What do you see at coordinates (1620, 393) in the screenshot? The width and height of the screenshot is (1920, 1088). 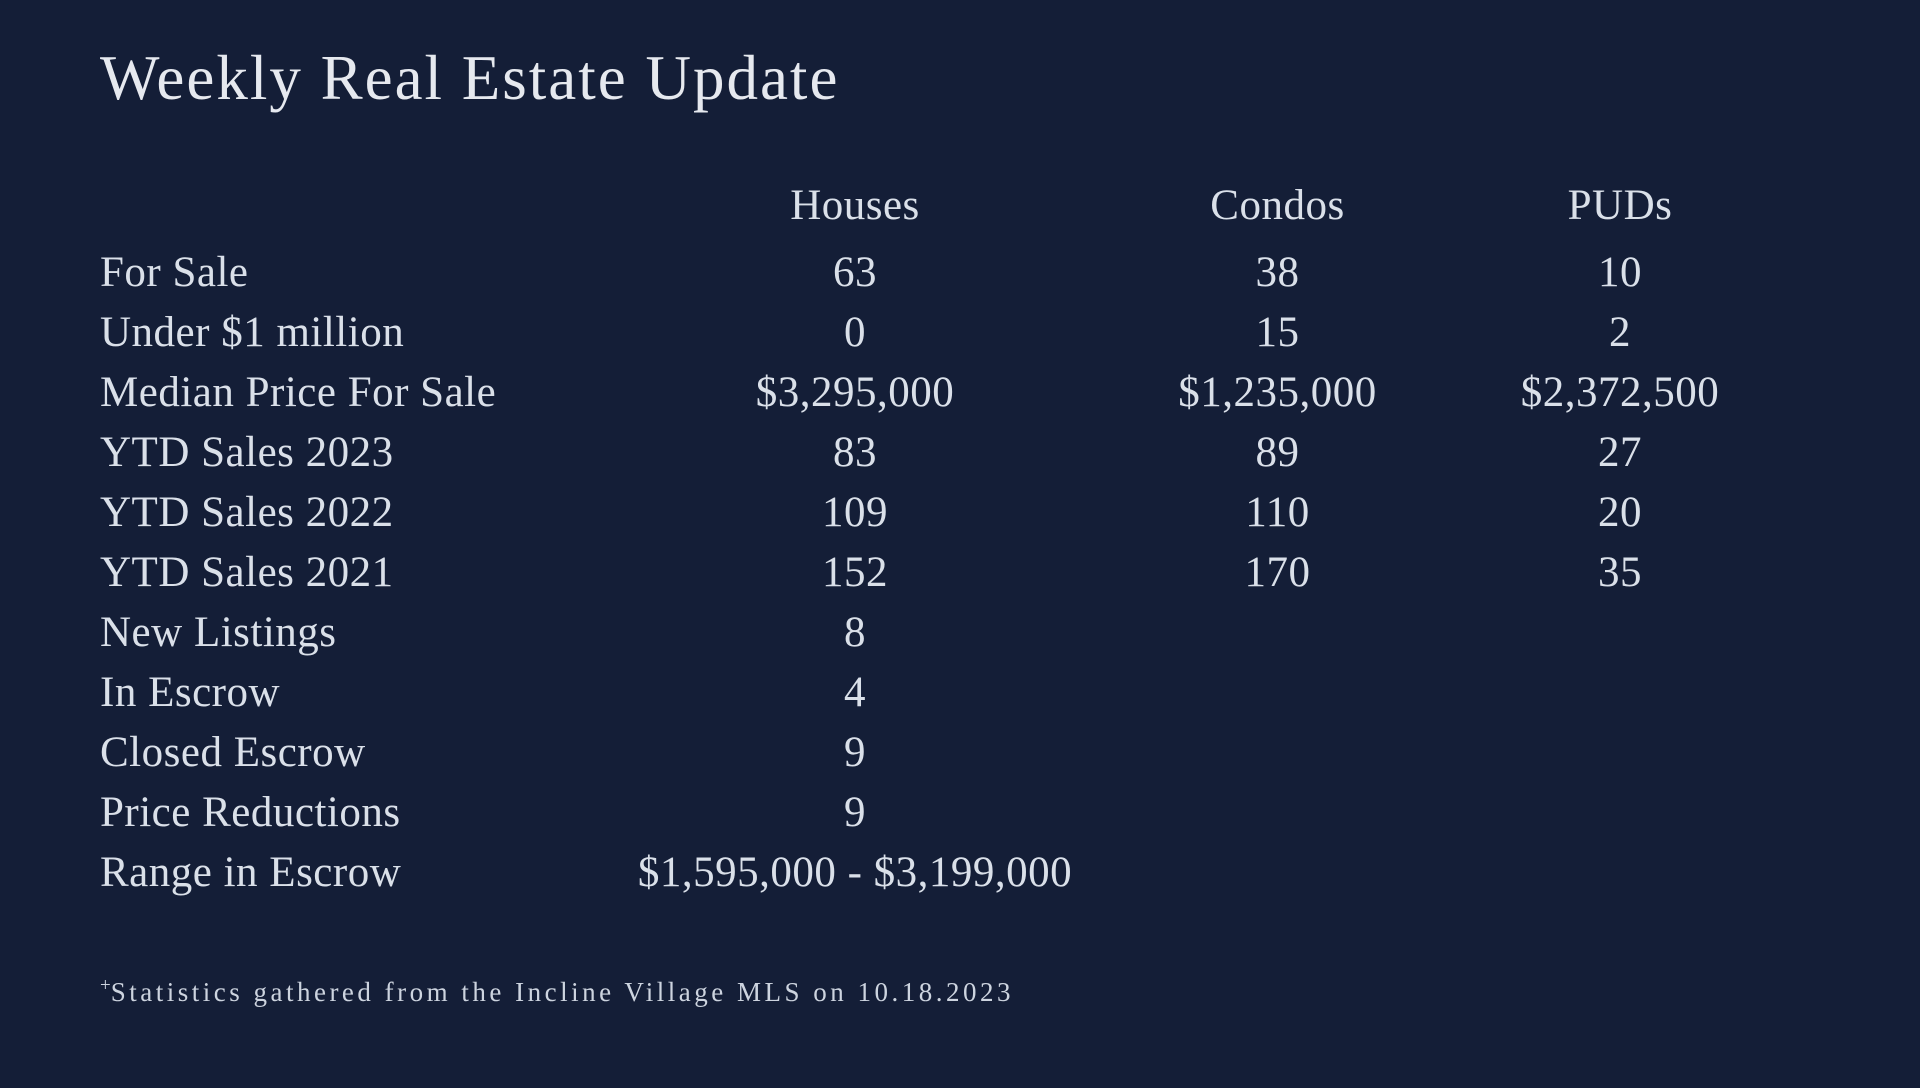 I see `puds-value: $2,372,500` at bounding box center [1620, 393].